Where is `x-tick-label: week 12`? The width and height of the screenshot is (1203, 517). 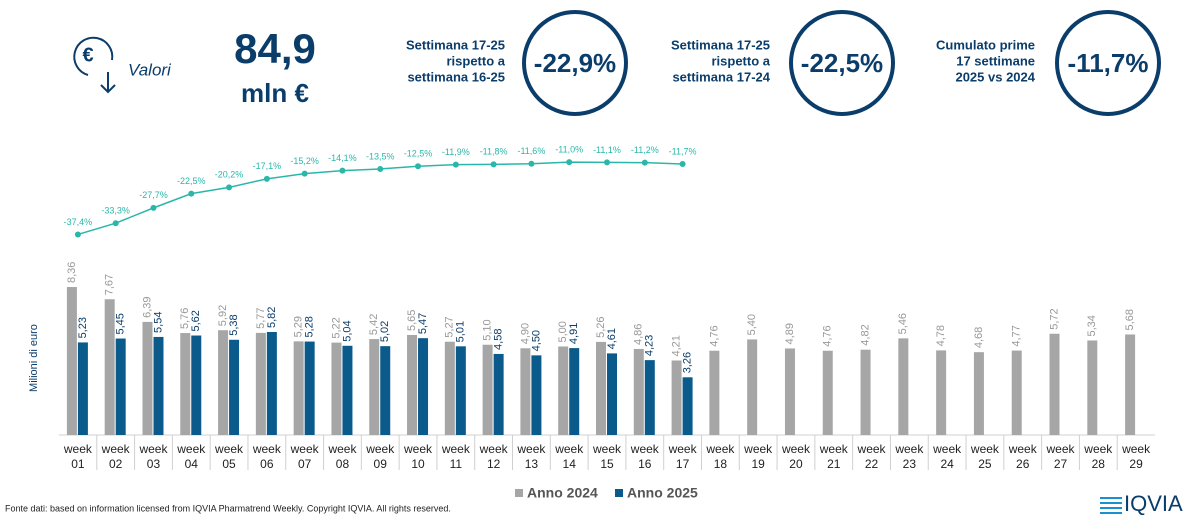
x-tick-label: week 12 is located at coordinates (494, 456).